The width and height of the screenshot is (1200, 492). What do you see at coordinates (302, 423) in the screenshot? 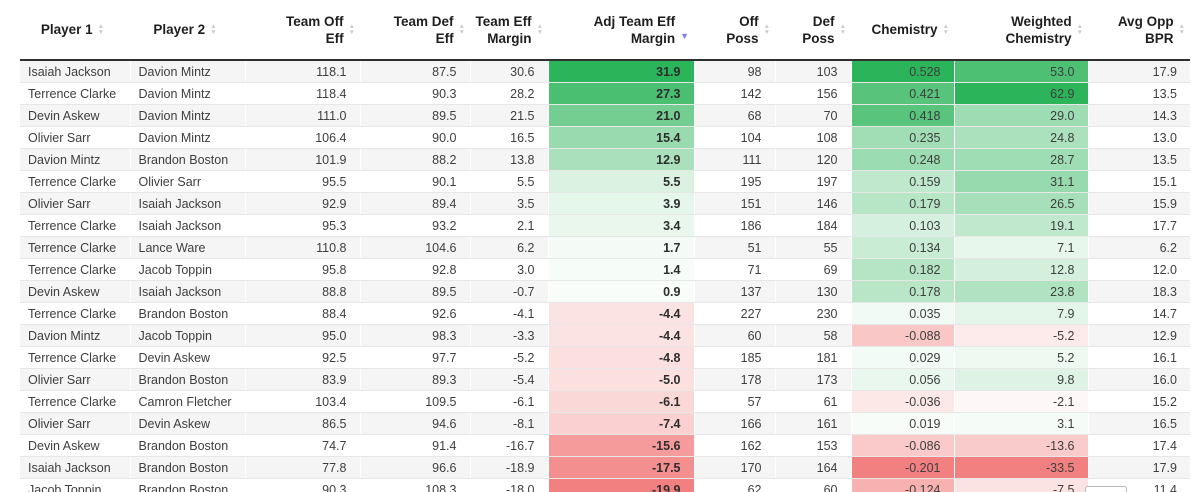
I see `cell-team_off_eff: 86.5` at bounding box center [302, 423].